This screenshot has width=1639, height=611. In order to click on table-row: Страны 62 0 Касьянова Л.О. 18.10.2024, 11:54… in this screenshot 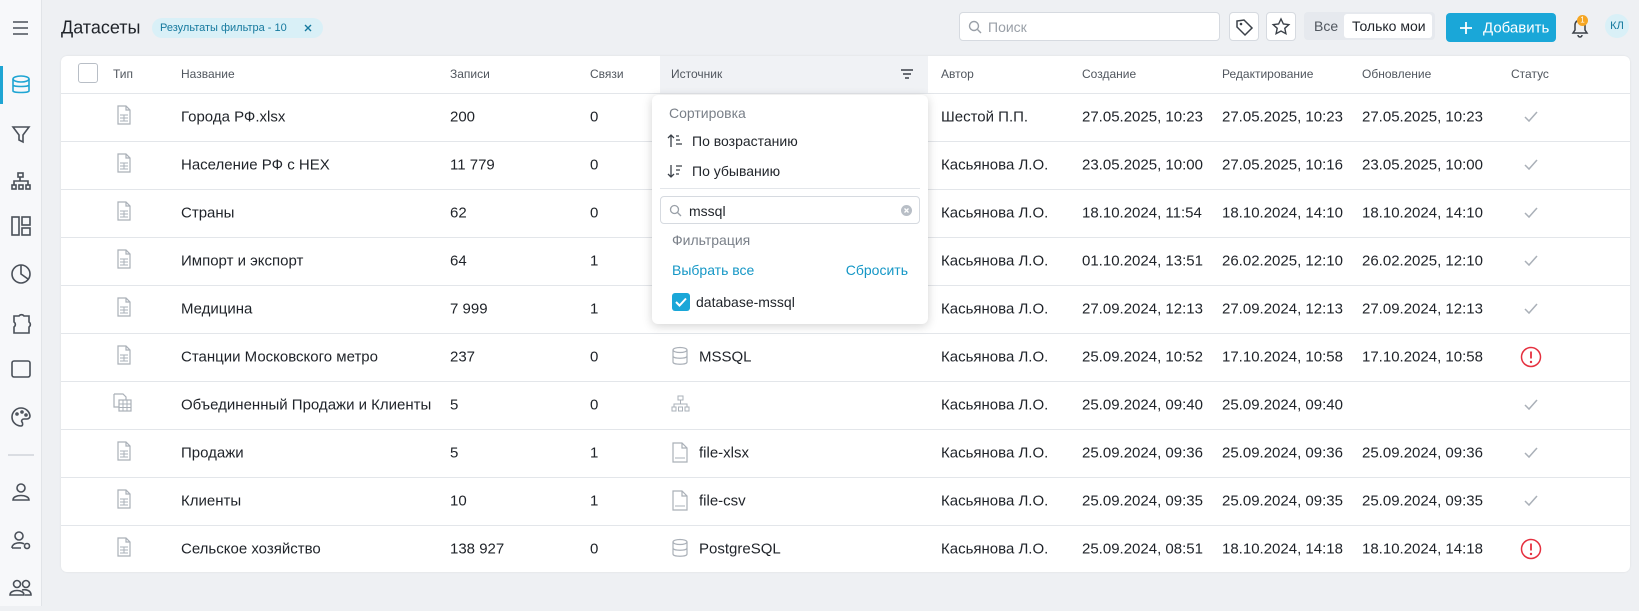, I will do `click(845, 213)`.